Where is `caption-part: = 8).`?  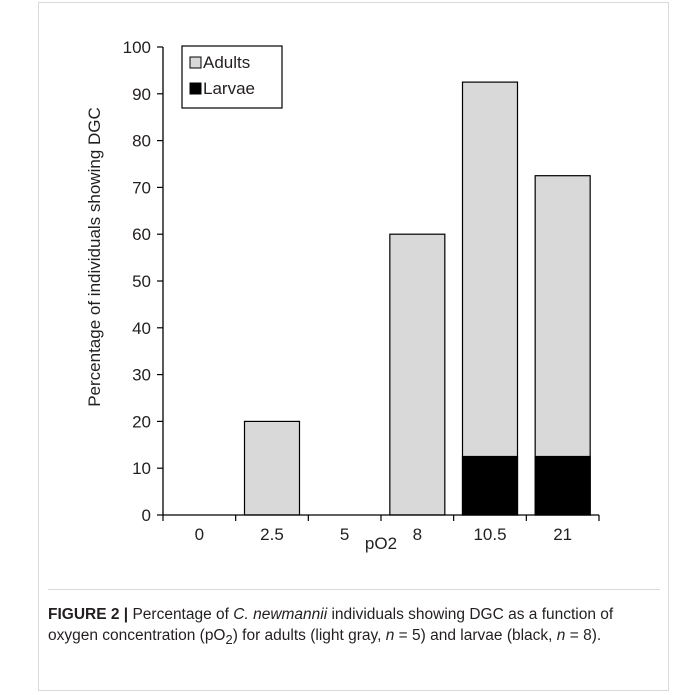 caption-part: = 8). is located at coordinates (583, 635).